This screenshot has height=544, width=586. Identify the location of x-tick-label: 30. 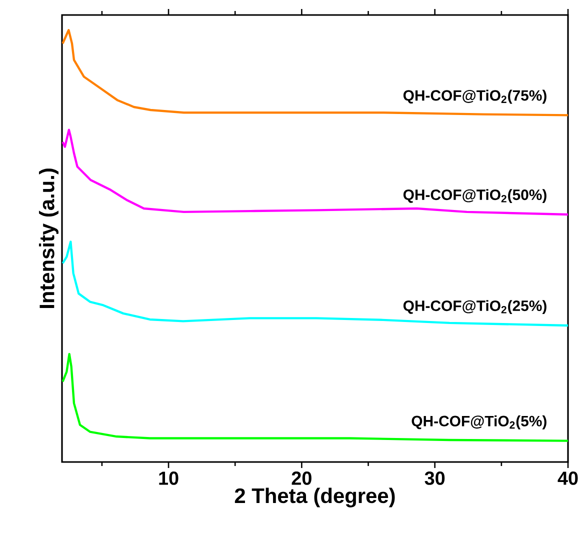
(434, 478).